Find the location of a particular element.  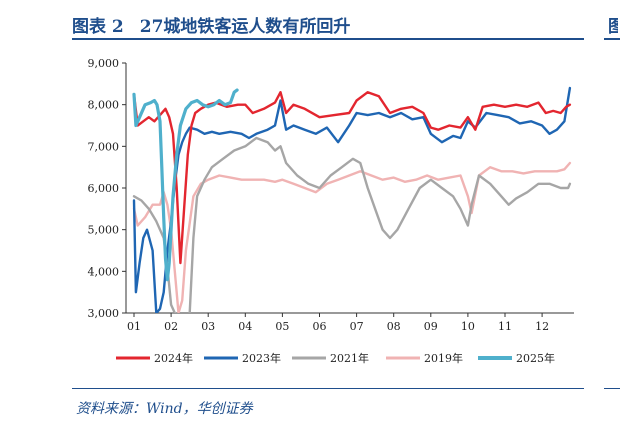

x-tick-label: 08 is located at coordinates (394, 326).